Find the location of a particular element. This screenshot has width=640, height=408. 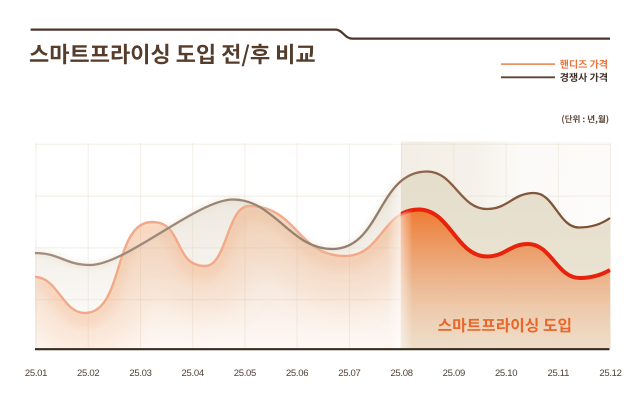

svg-text: 25.01 is located at coordinates (36, 373).